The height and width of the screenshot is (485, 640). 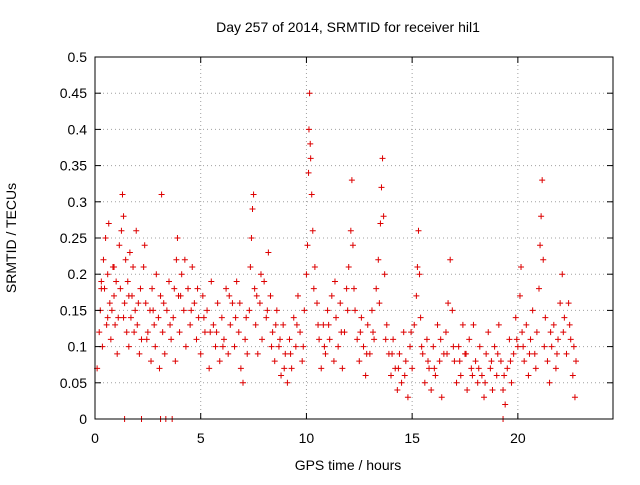 I want to click on y-tick-label: 0.2, so click(x=78, y=274).